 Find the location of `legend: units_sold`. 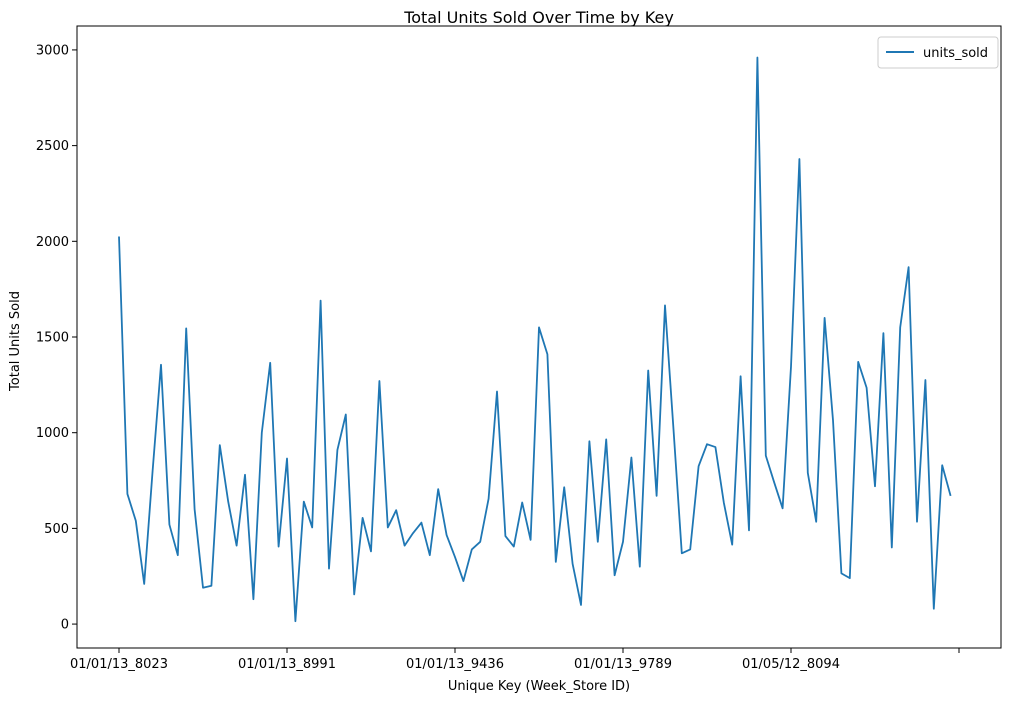

legend: units_sold is located at coordinates (938, 52).